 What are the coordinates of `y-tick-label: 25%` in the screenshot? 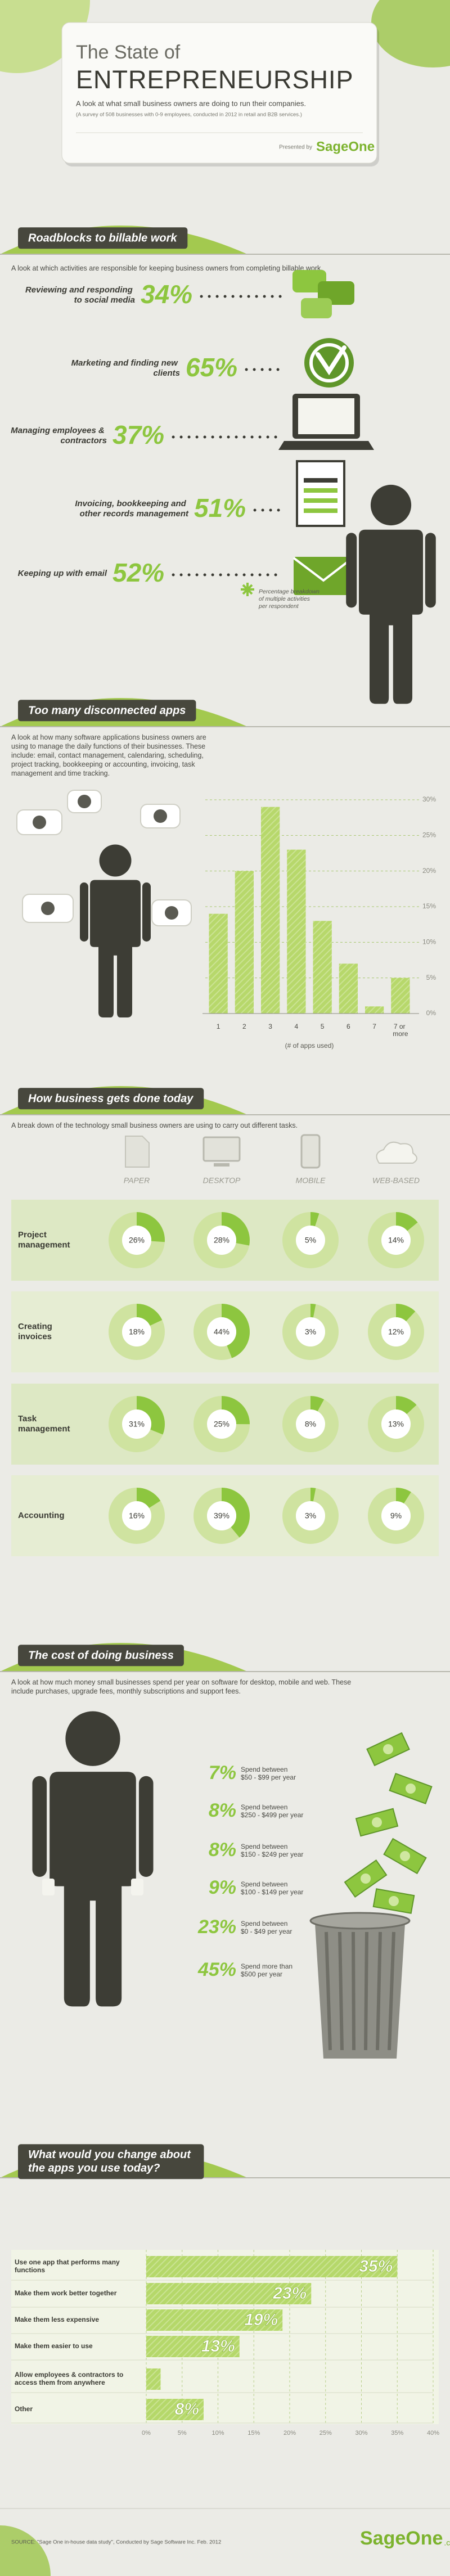 It's located at (429, 835).